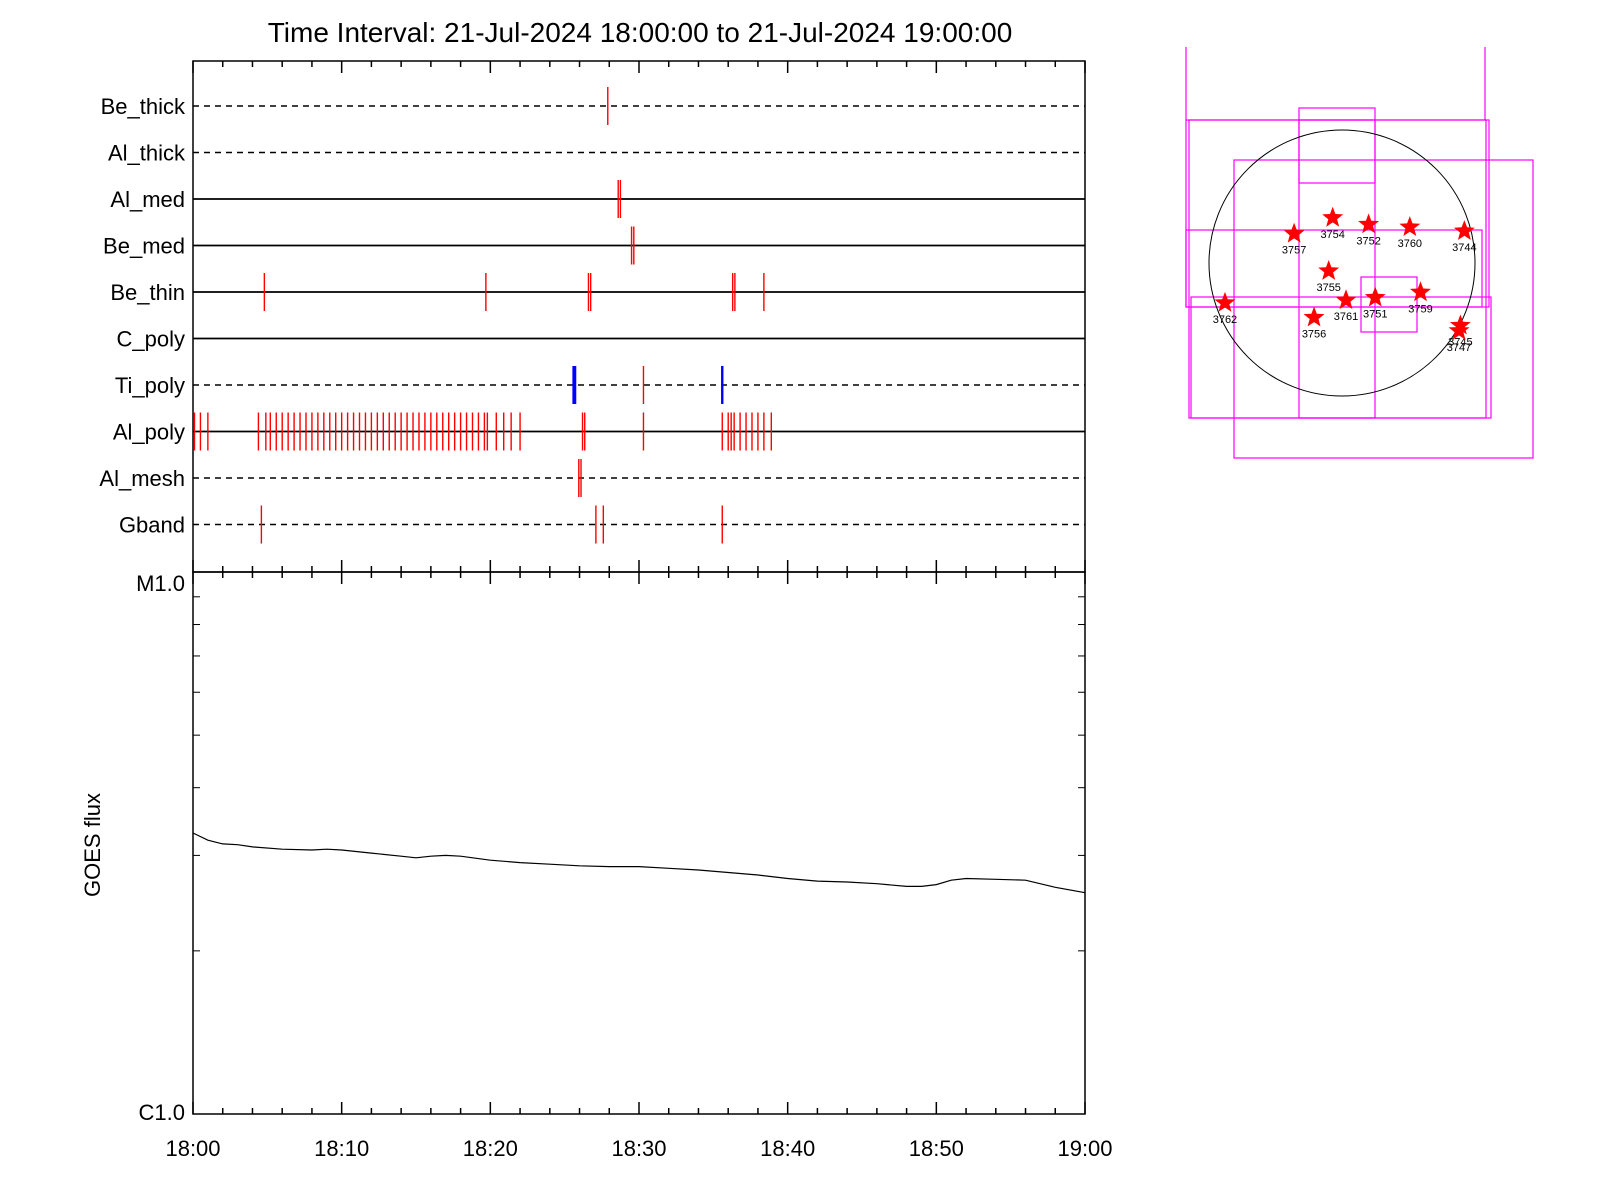  What do you see at coordinates (162, 1112) in the screenshot?
I see `y-tick-label-min: C1.0` at bounding box center [162, 1112].